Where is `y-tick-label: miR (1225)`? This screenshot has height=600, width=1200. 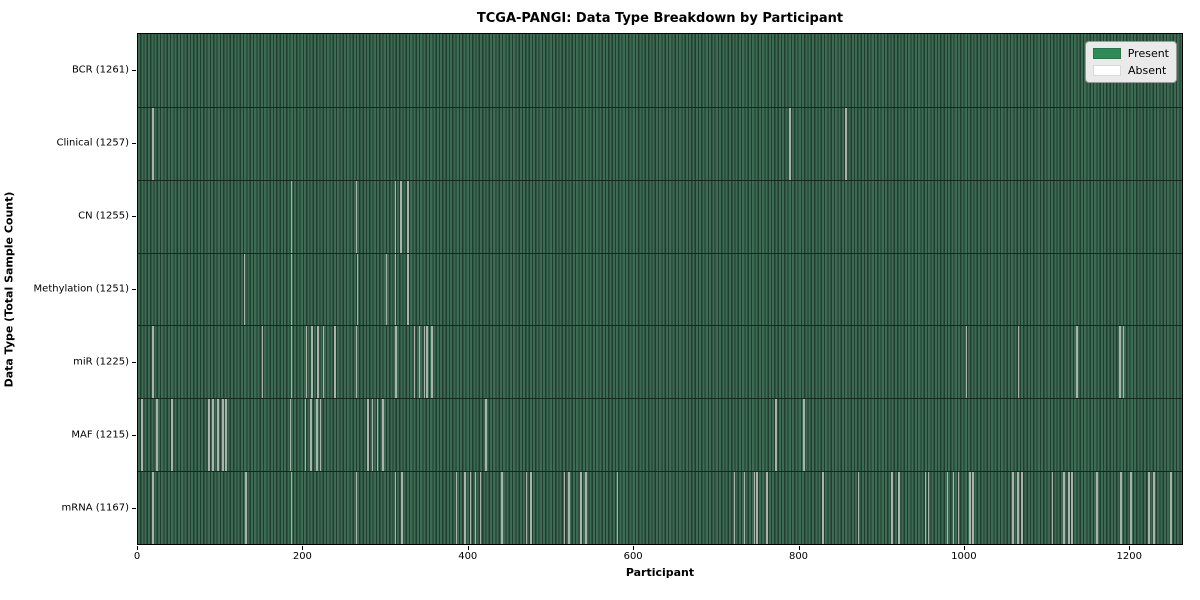
y-tick-label: miR (1225) is located at coordinates (101, 362).